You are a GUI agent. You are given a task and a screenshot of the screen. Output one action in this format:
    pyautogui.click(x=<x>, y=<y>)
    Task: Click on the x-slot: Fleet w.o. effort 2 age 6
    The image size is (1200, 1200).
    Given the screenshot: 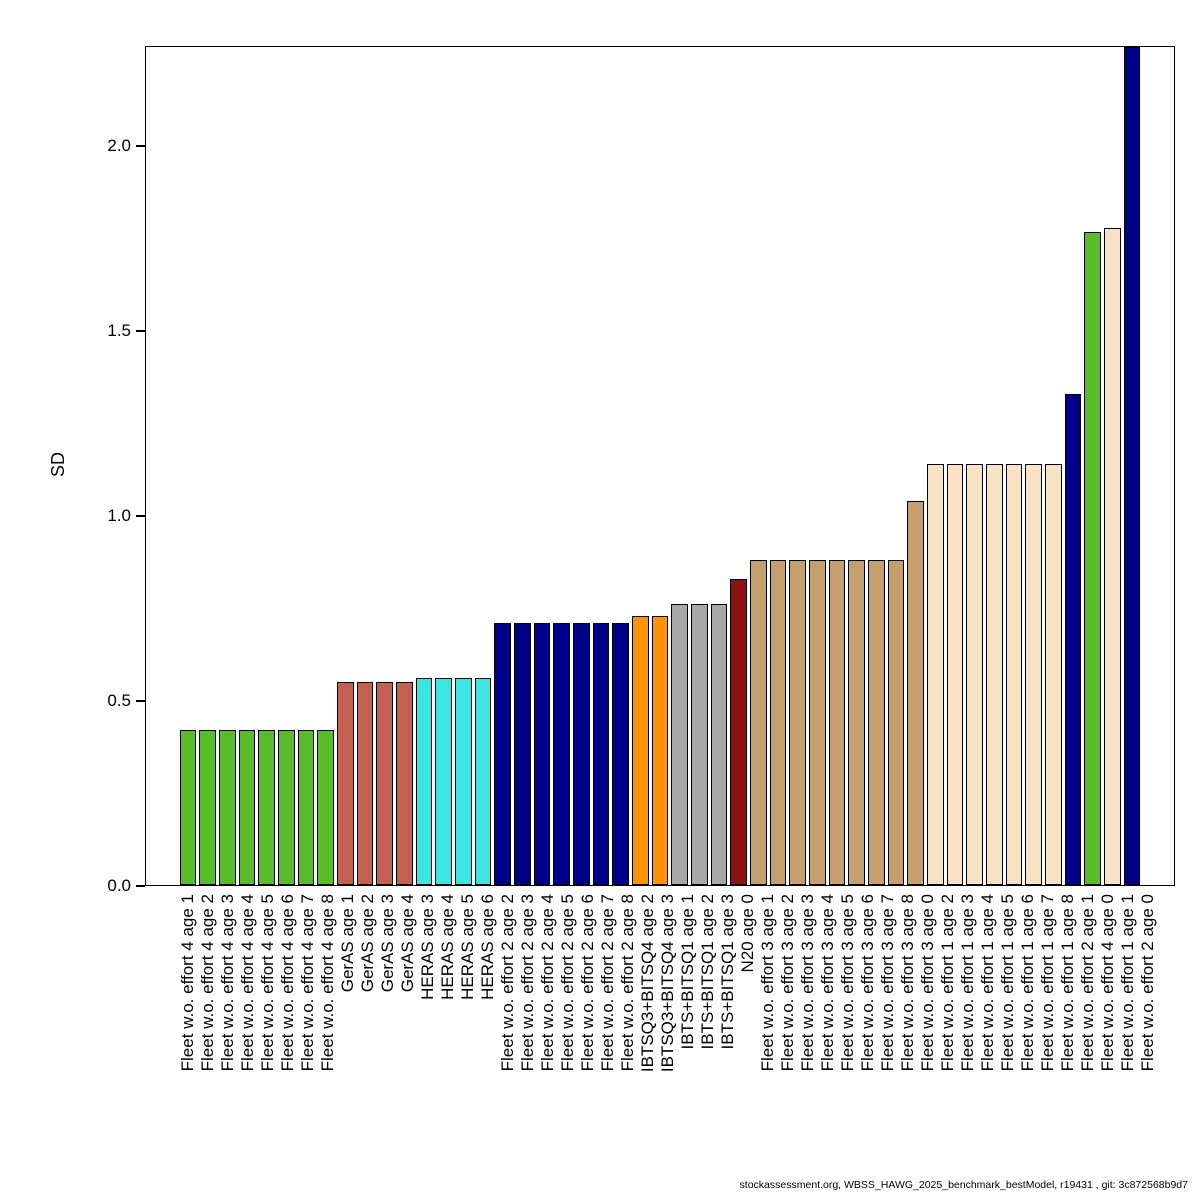 What is the action you would take?
    pyautogui.click(x=587, y=979)
    